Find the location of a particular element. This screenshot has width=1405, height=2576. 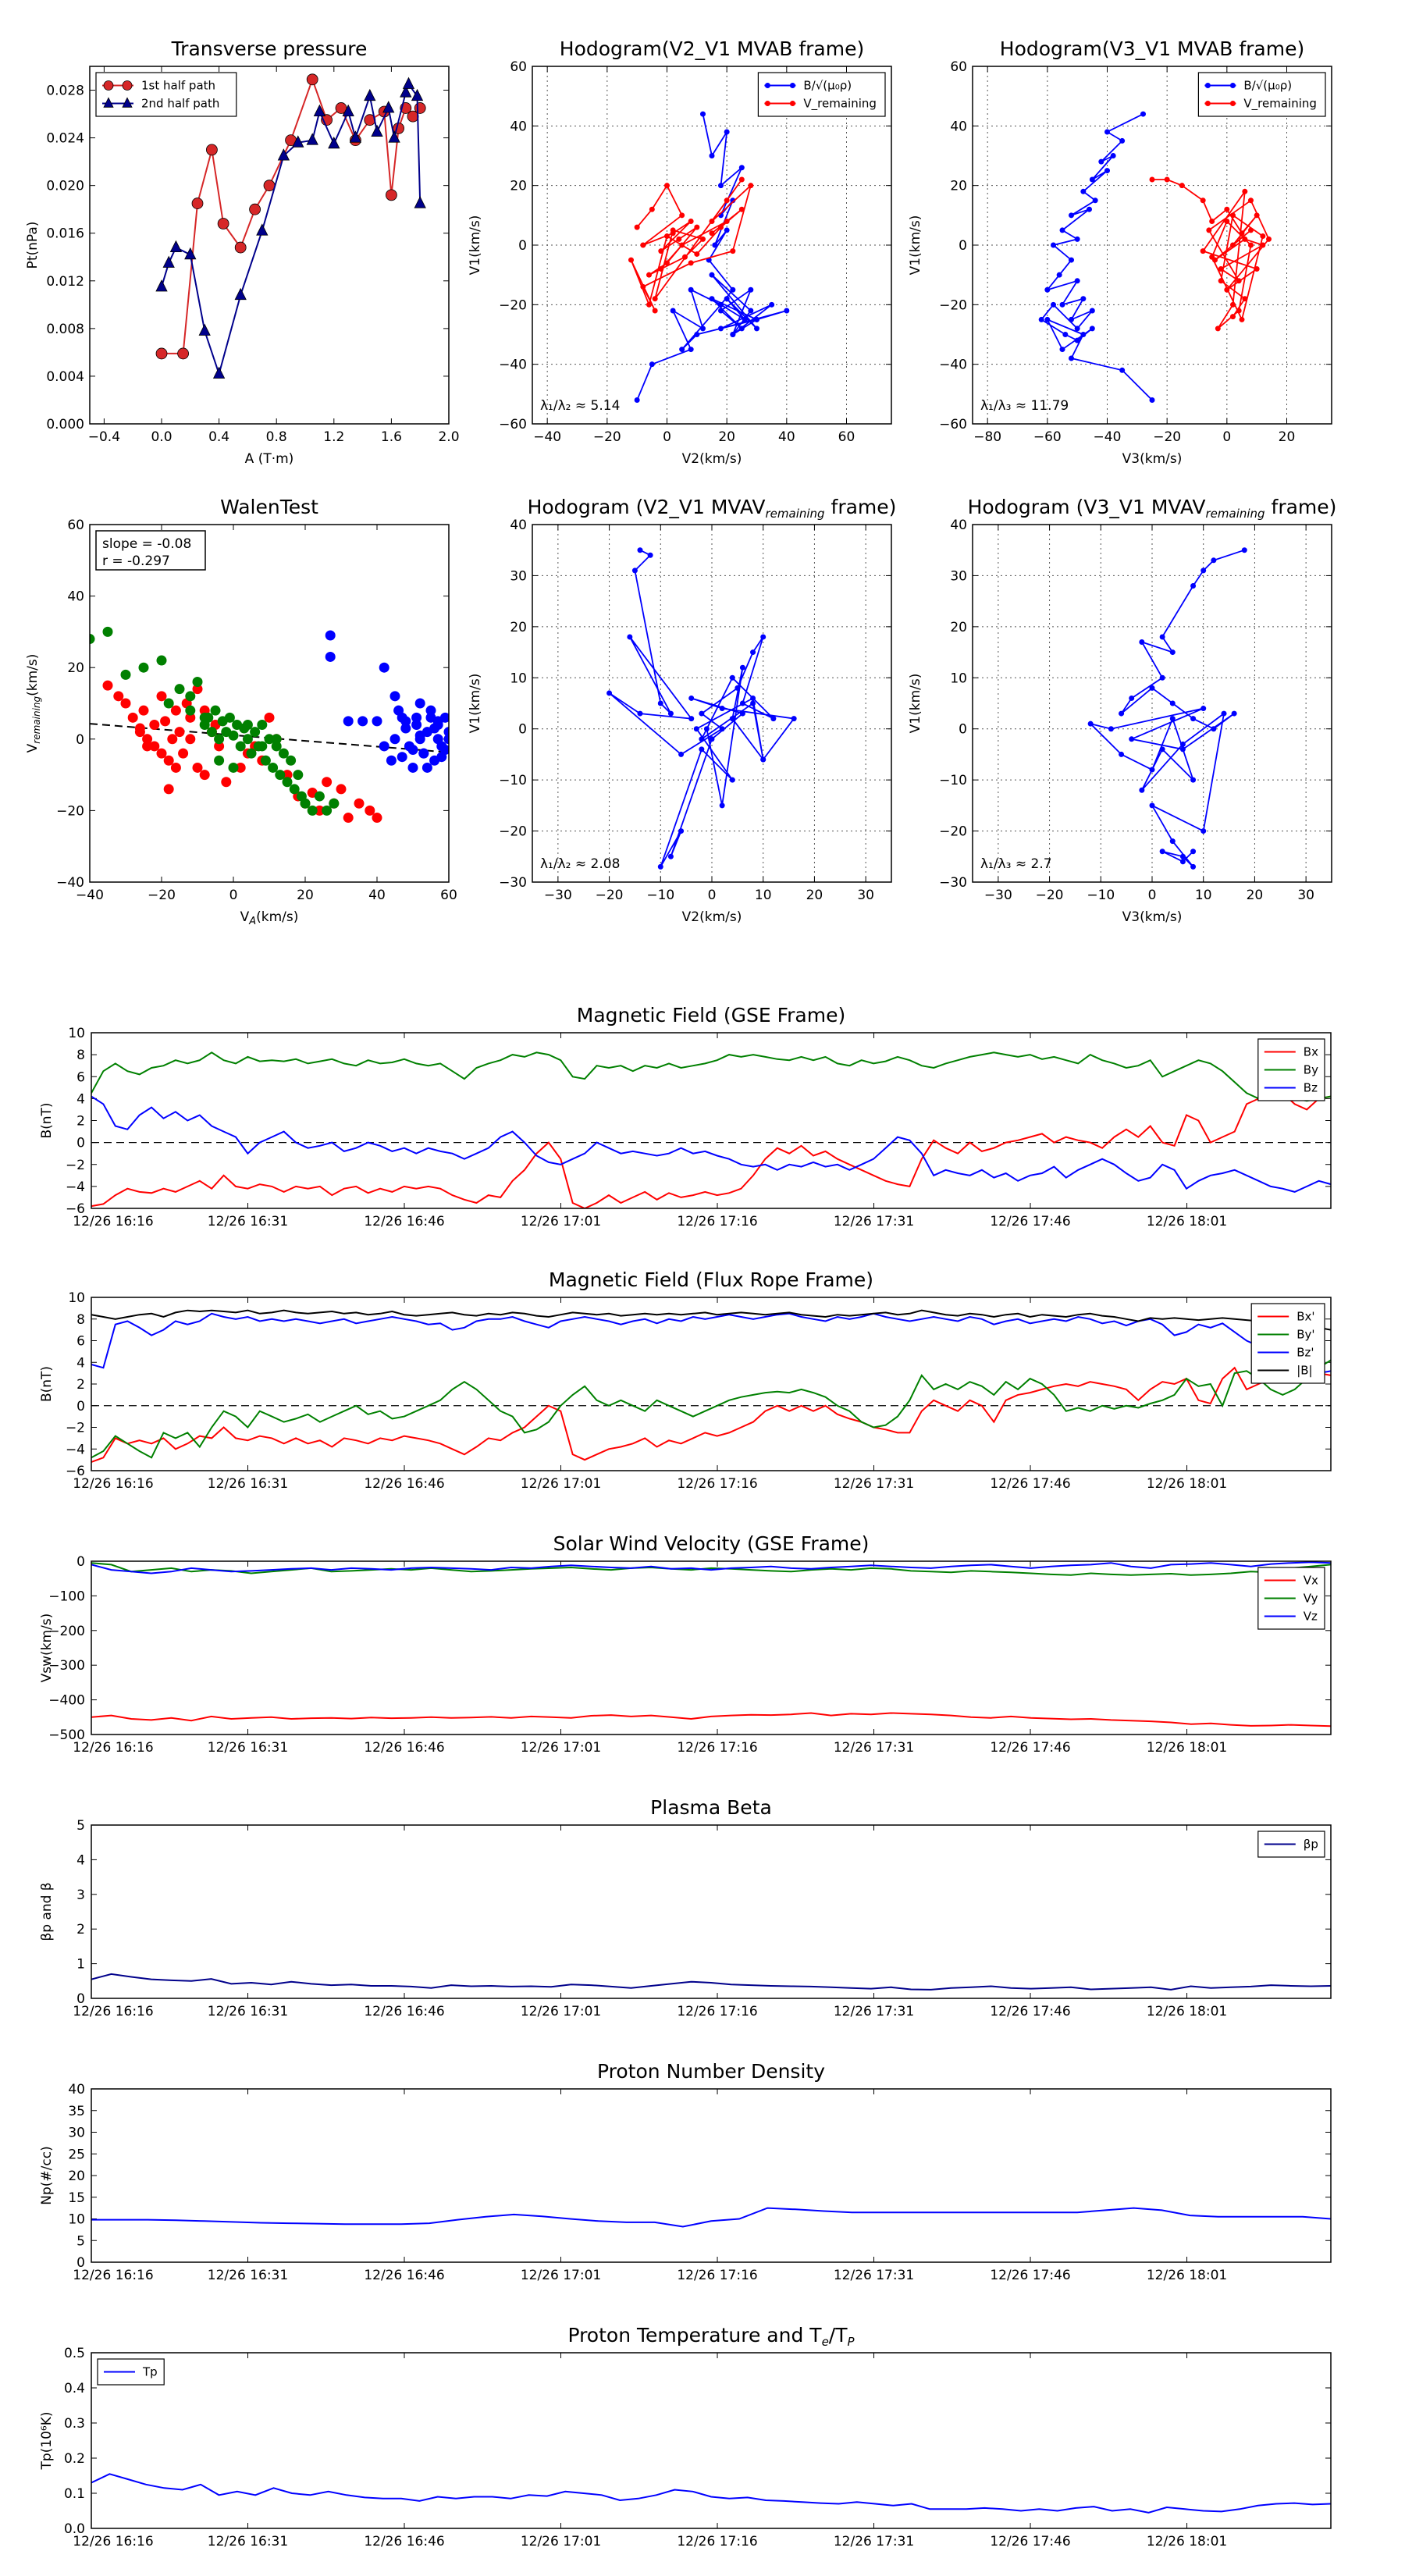

chart-title: Solar Wind Velocity (GSE Frame) is located at coordinates (712, 1543).